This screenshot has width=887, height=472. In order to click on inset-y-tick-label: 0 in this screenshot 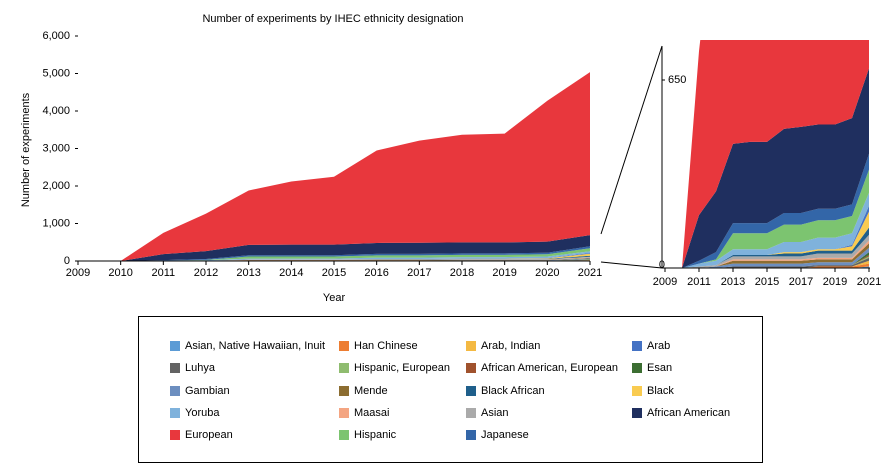, I will do `click(662, 265)`.